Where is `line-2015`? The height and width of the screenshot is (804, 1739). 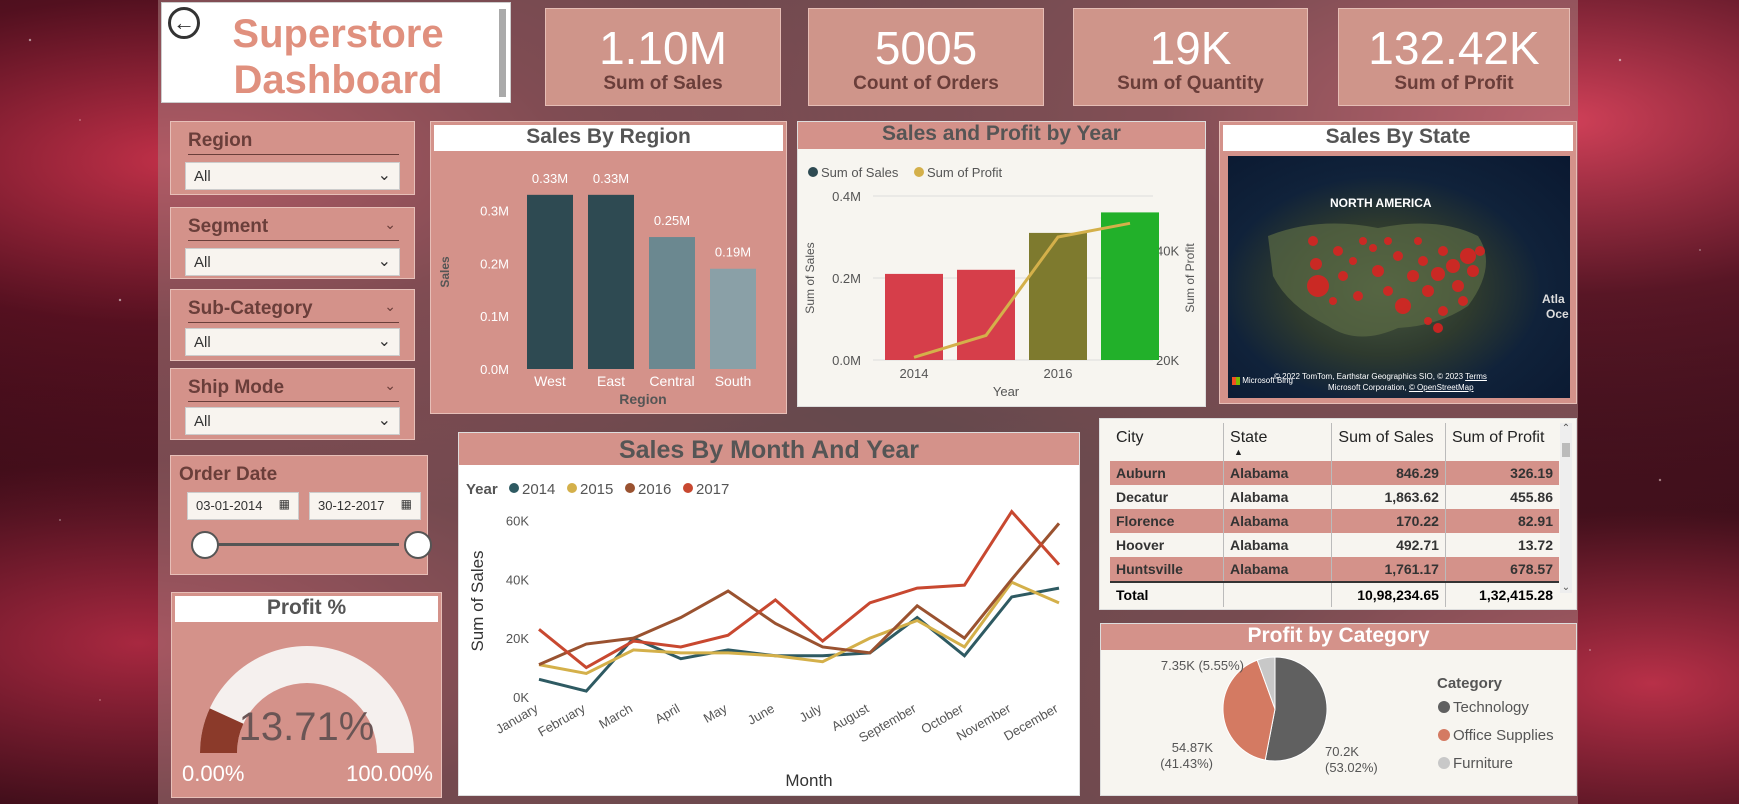
line-2015 is located at coordinates (799, 628).